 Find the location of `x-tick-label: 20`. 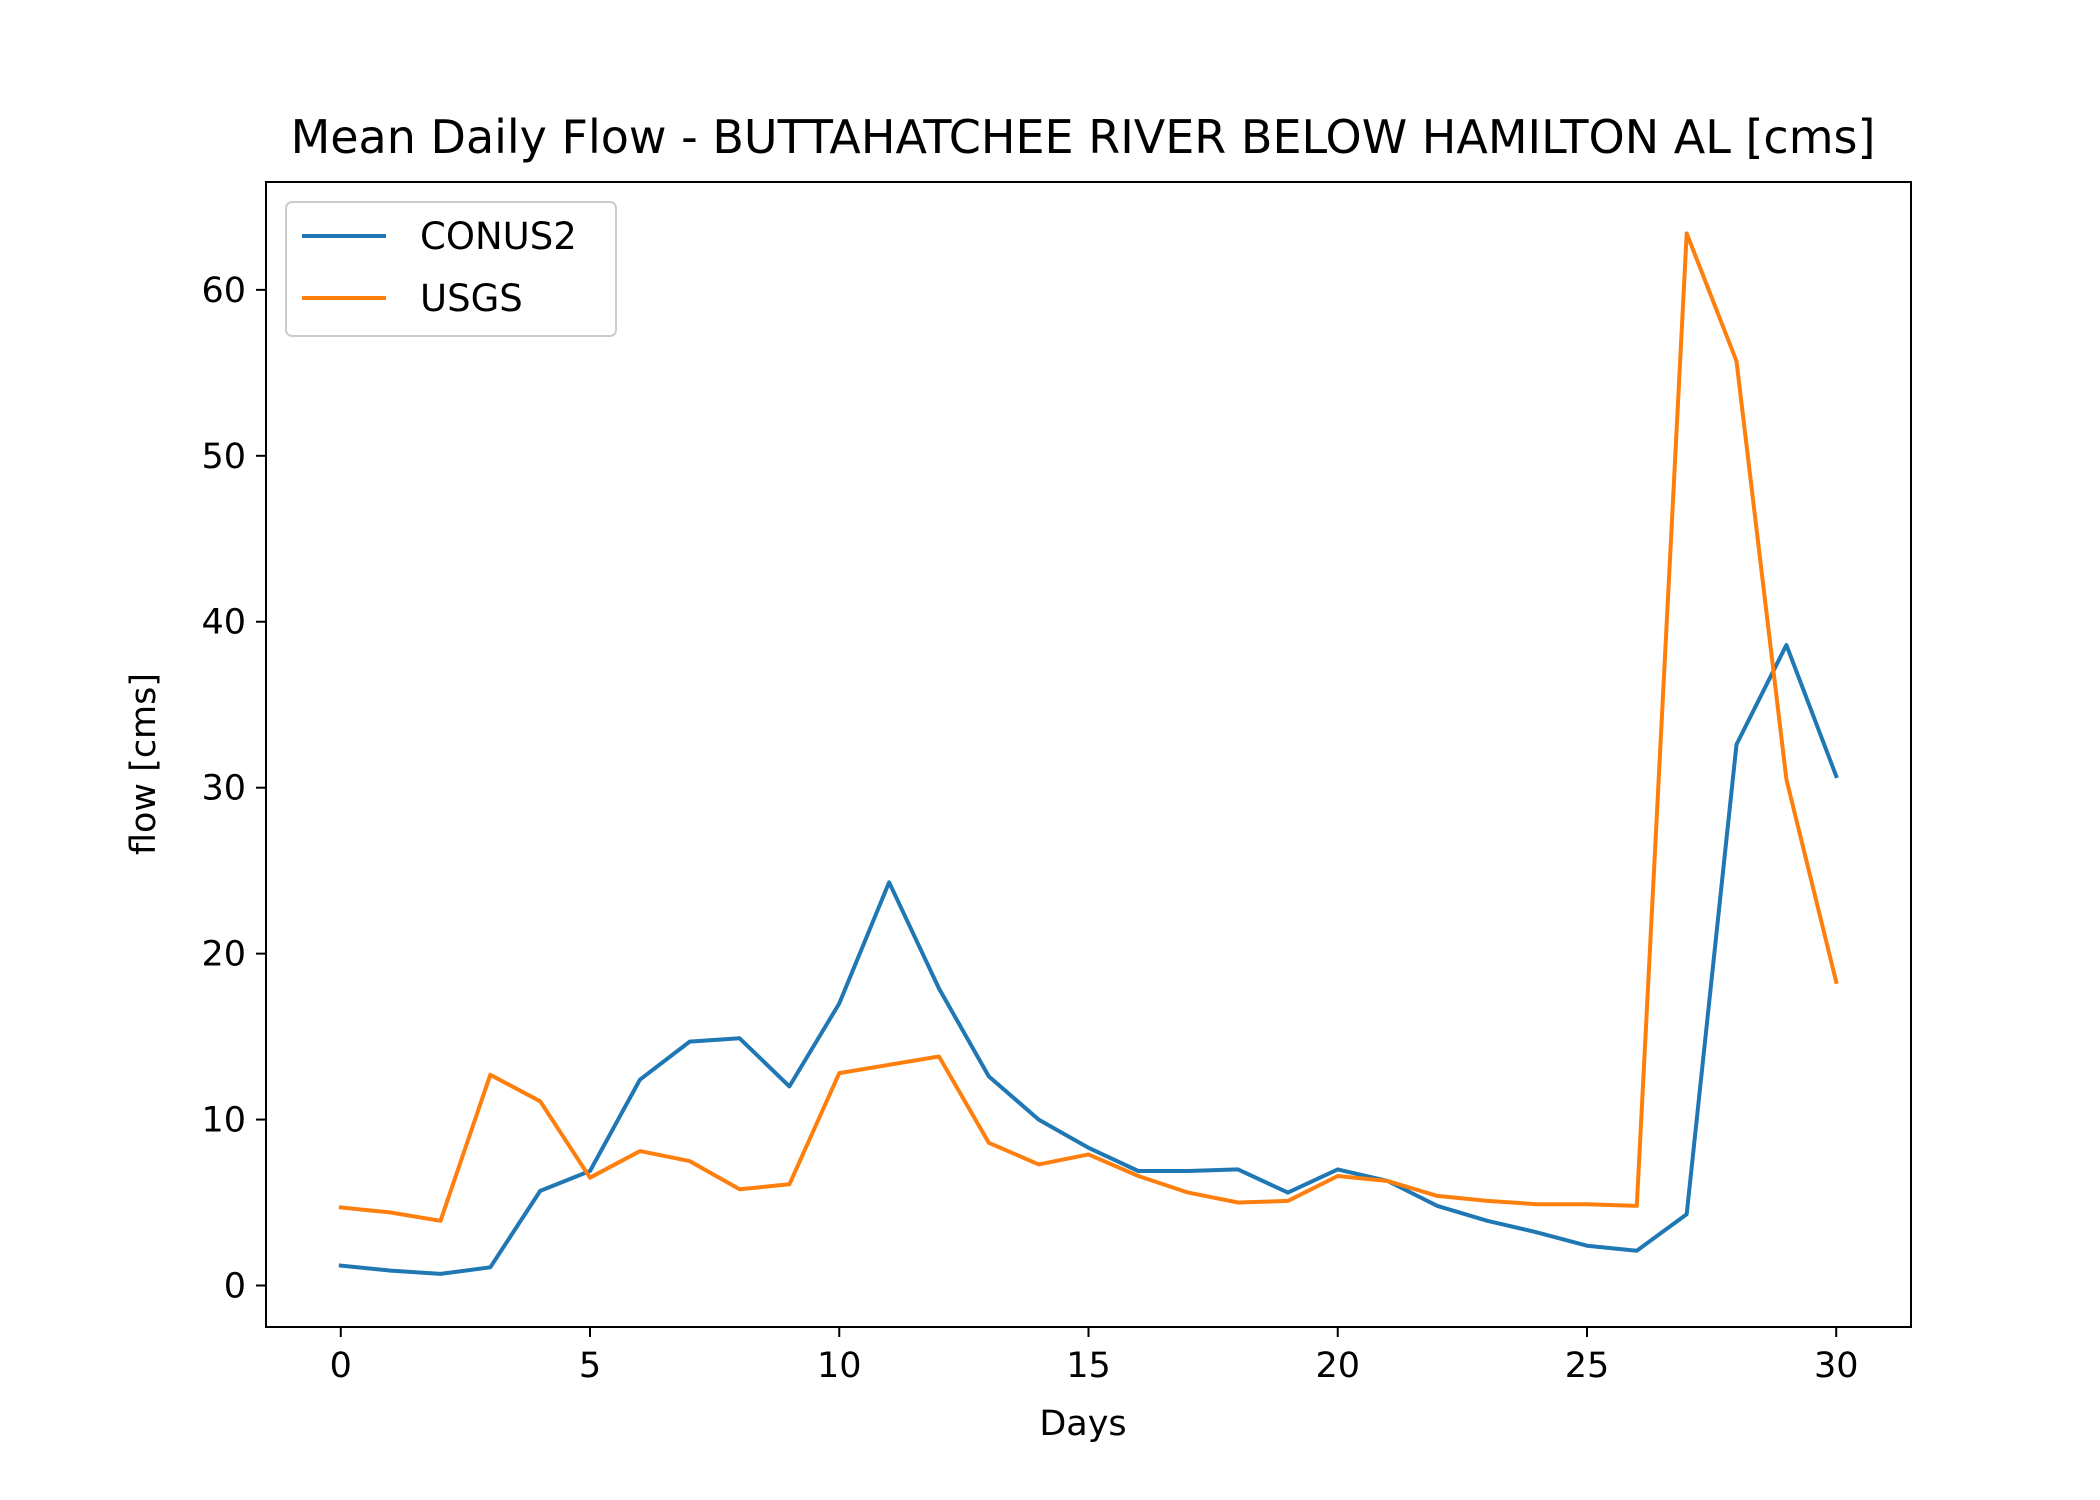

x-tick-label: 20 is located at coordinates (1337, 1366).